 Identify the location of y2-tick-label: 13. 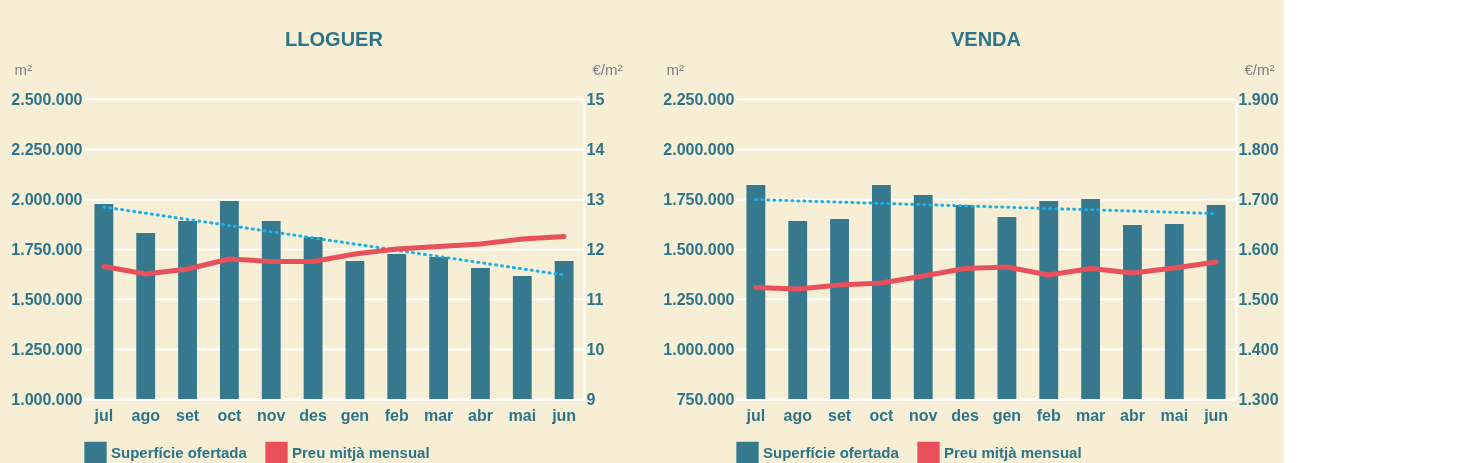
(595, 199).